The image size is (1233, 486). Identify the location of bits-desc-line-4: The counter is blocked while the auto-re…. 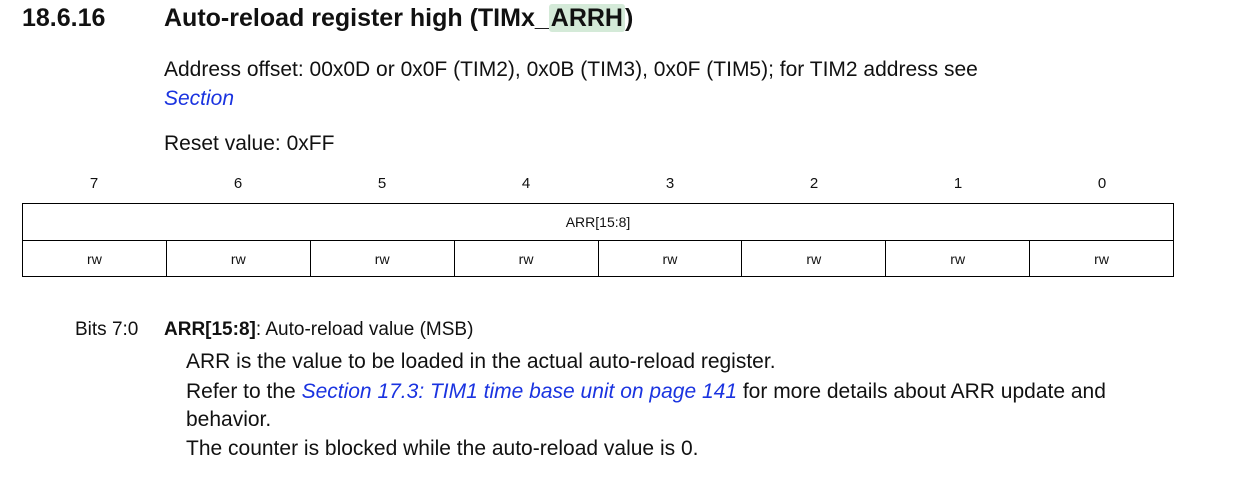
(442, 448).